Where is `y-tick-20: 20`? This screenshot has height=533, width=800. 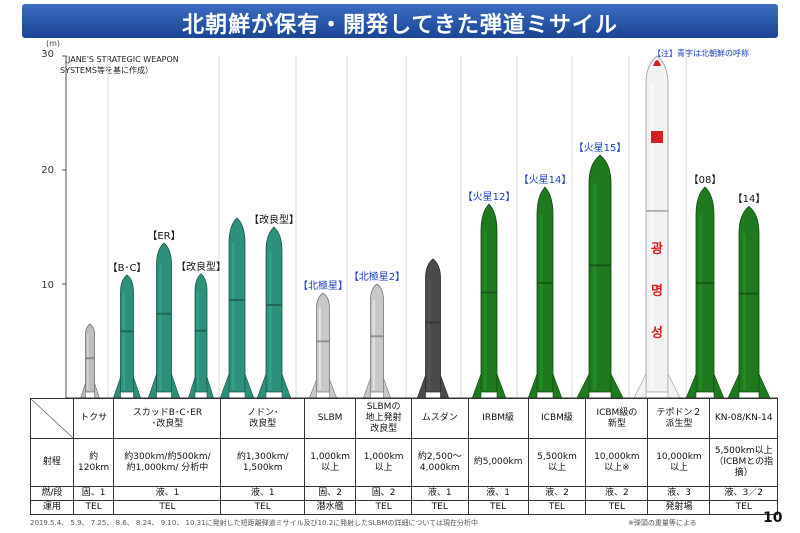 y-tick-20: 20 is located at coordinates (47, 170).